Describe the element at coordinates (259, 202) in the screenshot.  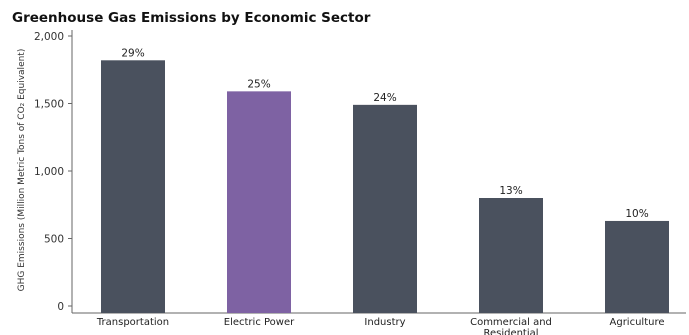
I see `bar-electric-power` at that location.